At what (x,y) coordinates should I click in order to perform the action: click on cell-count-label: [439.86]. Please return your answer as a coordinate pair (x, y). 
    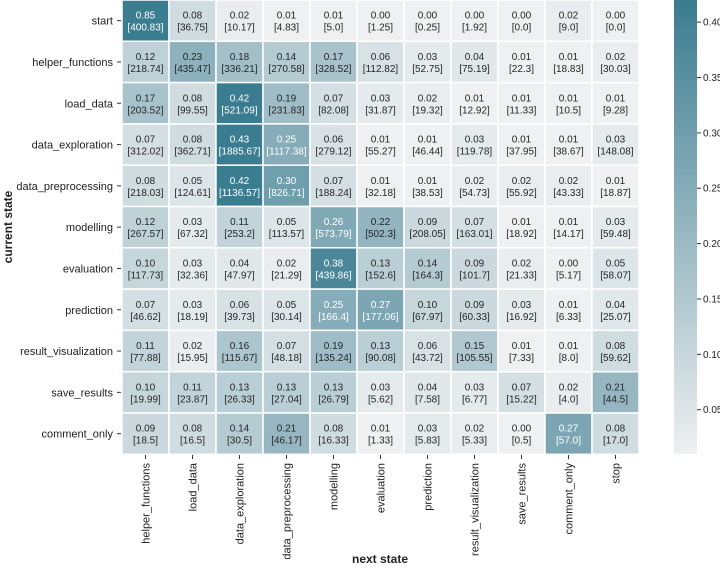
    Looking at the image, I should click on (333, 275).